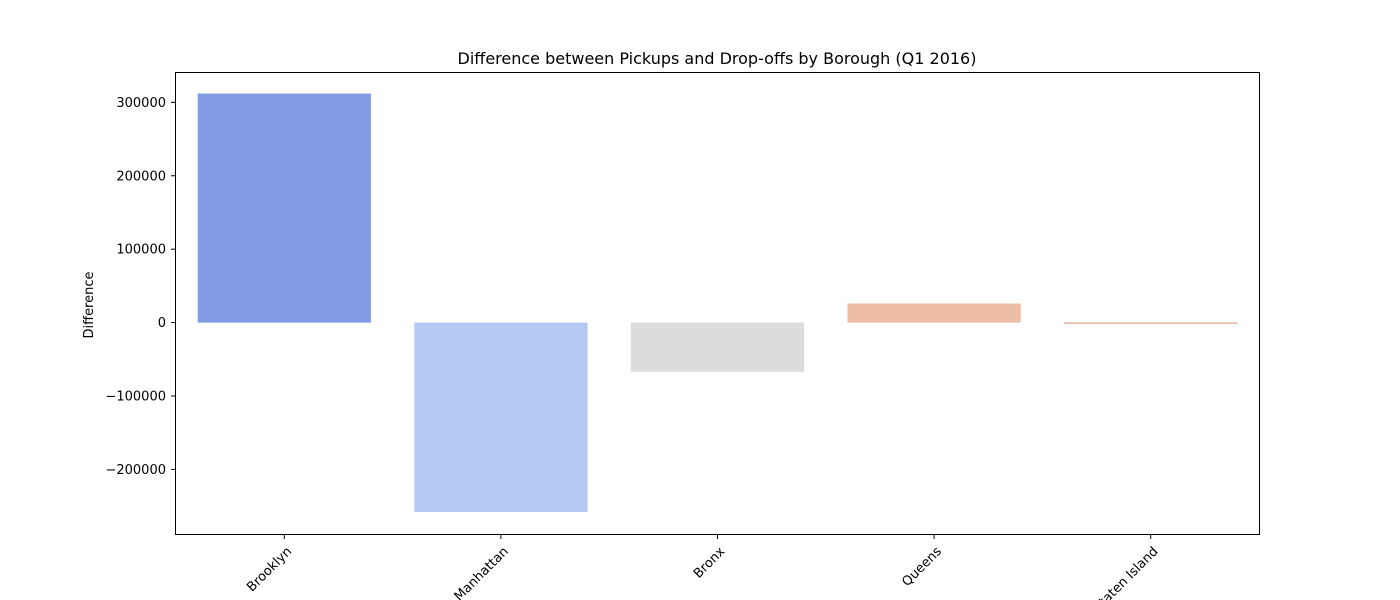  What do you see at coordinates (141, 250) in the screenshot?
I see `y-tick-label: 100000` at bounding box center [141, 250].